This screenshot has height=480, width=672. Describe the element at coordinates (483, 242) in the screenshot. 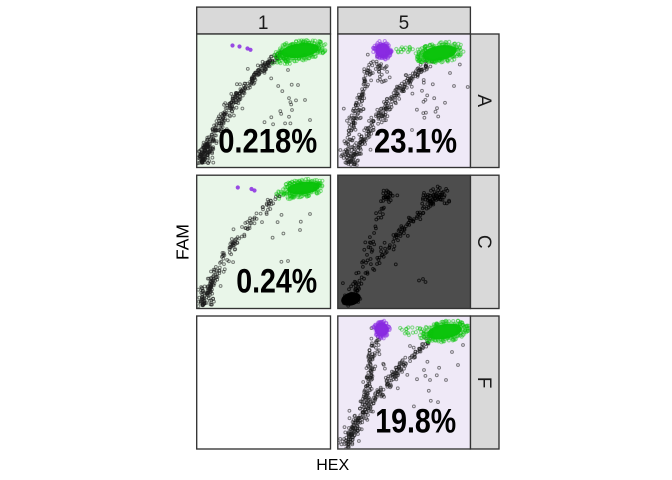

I see `svg-text: C` at that location.